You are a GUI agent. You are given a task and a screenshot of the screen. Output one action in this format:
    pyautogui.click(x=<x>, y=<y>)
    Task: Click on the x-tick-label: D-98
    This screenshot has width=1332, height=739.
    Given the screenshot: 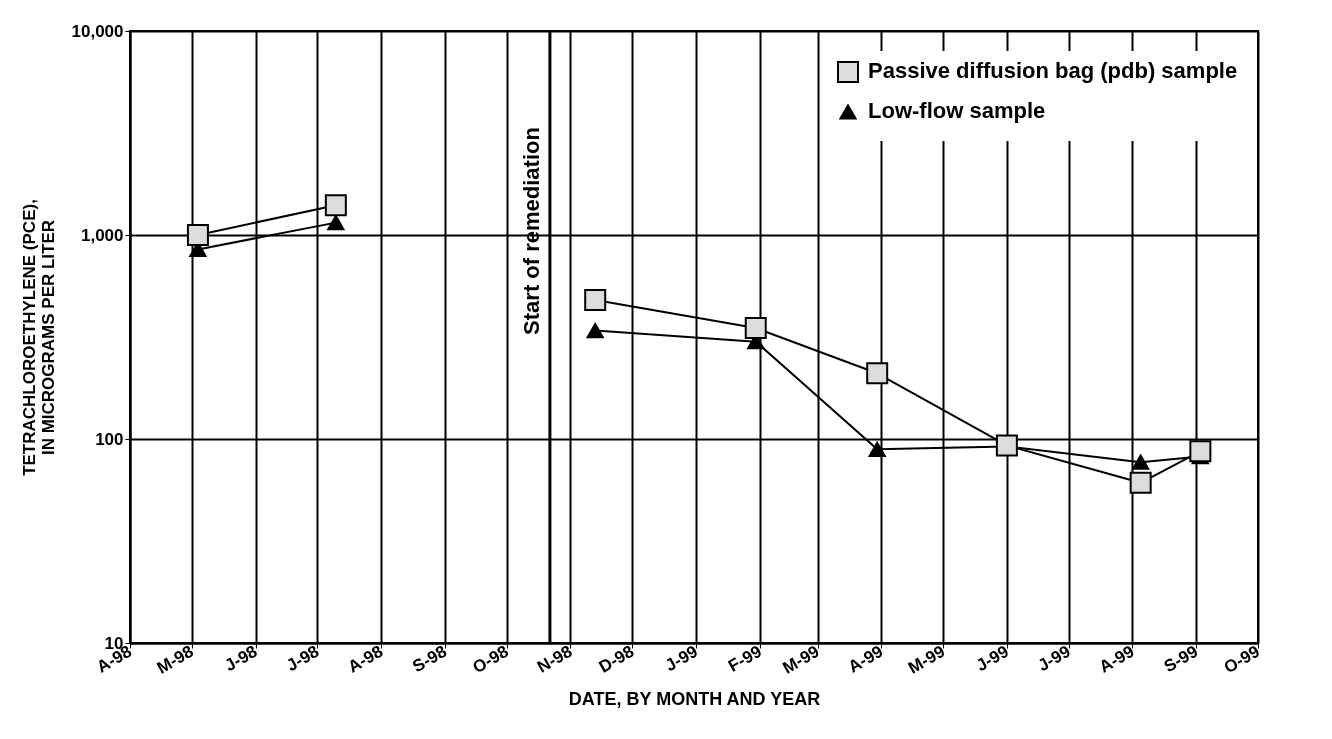 What is the action you would take?
    pyautogui.click(x=616, y=659)
    